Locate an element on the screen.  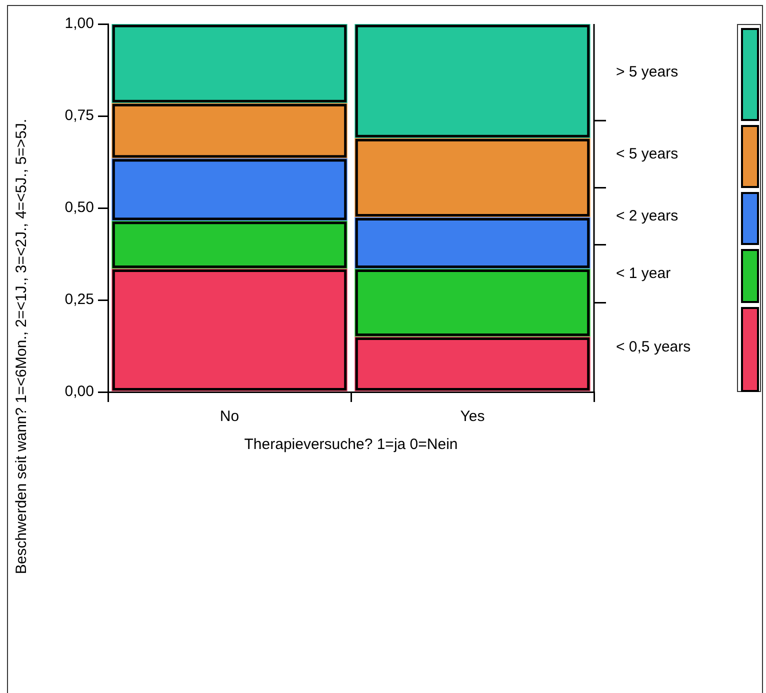
x-tick-label: No is located at coordinates (230, 417).